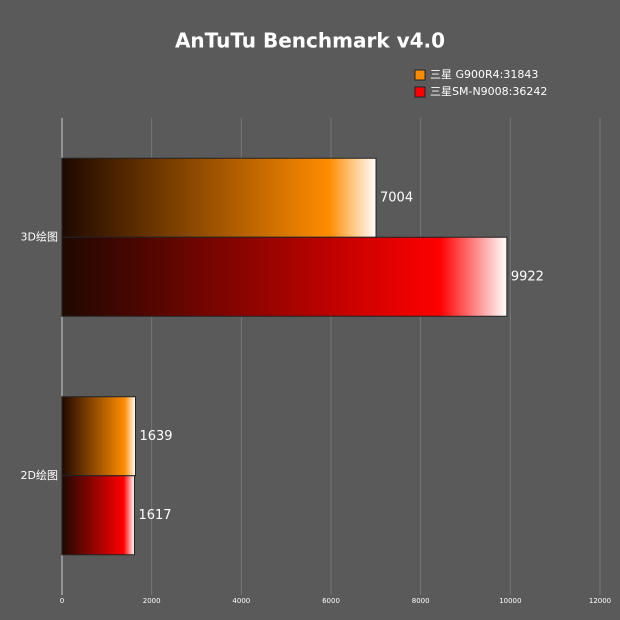 This screenshot has height=620, width=620. What do you see at coordinates (39, 236) in the screenshot?
I see `y-tick-label: 3D绘图` at bounding box center [39, 236].